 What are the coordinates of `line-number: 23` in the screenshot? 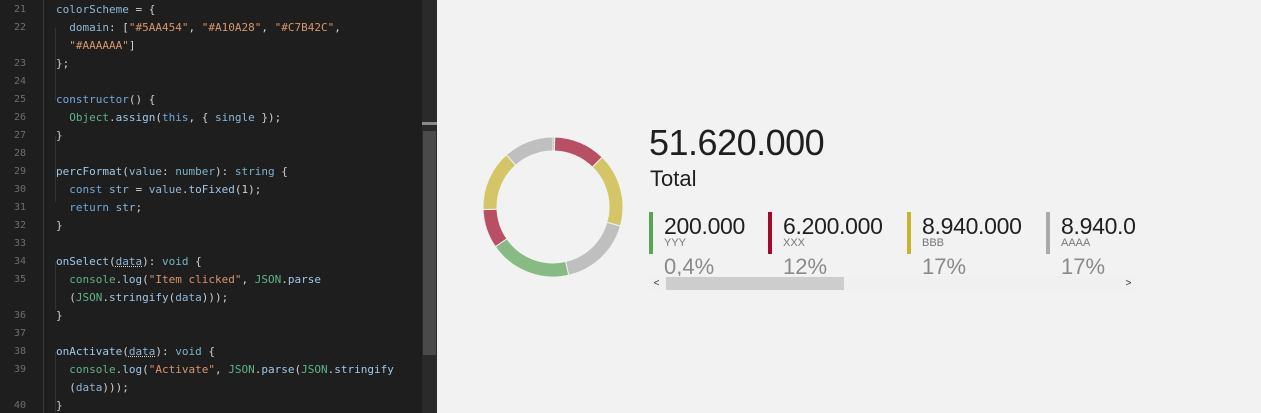 It's located at (19, 63).